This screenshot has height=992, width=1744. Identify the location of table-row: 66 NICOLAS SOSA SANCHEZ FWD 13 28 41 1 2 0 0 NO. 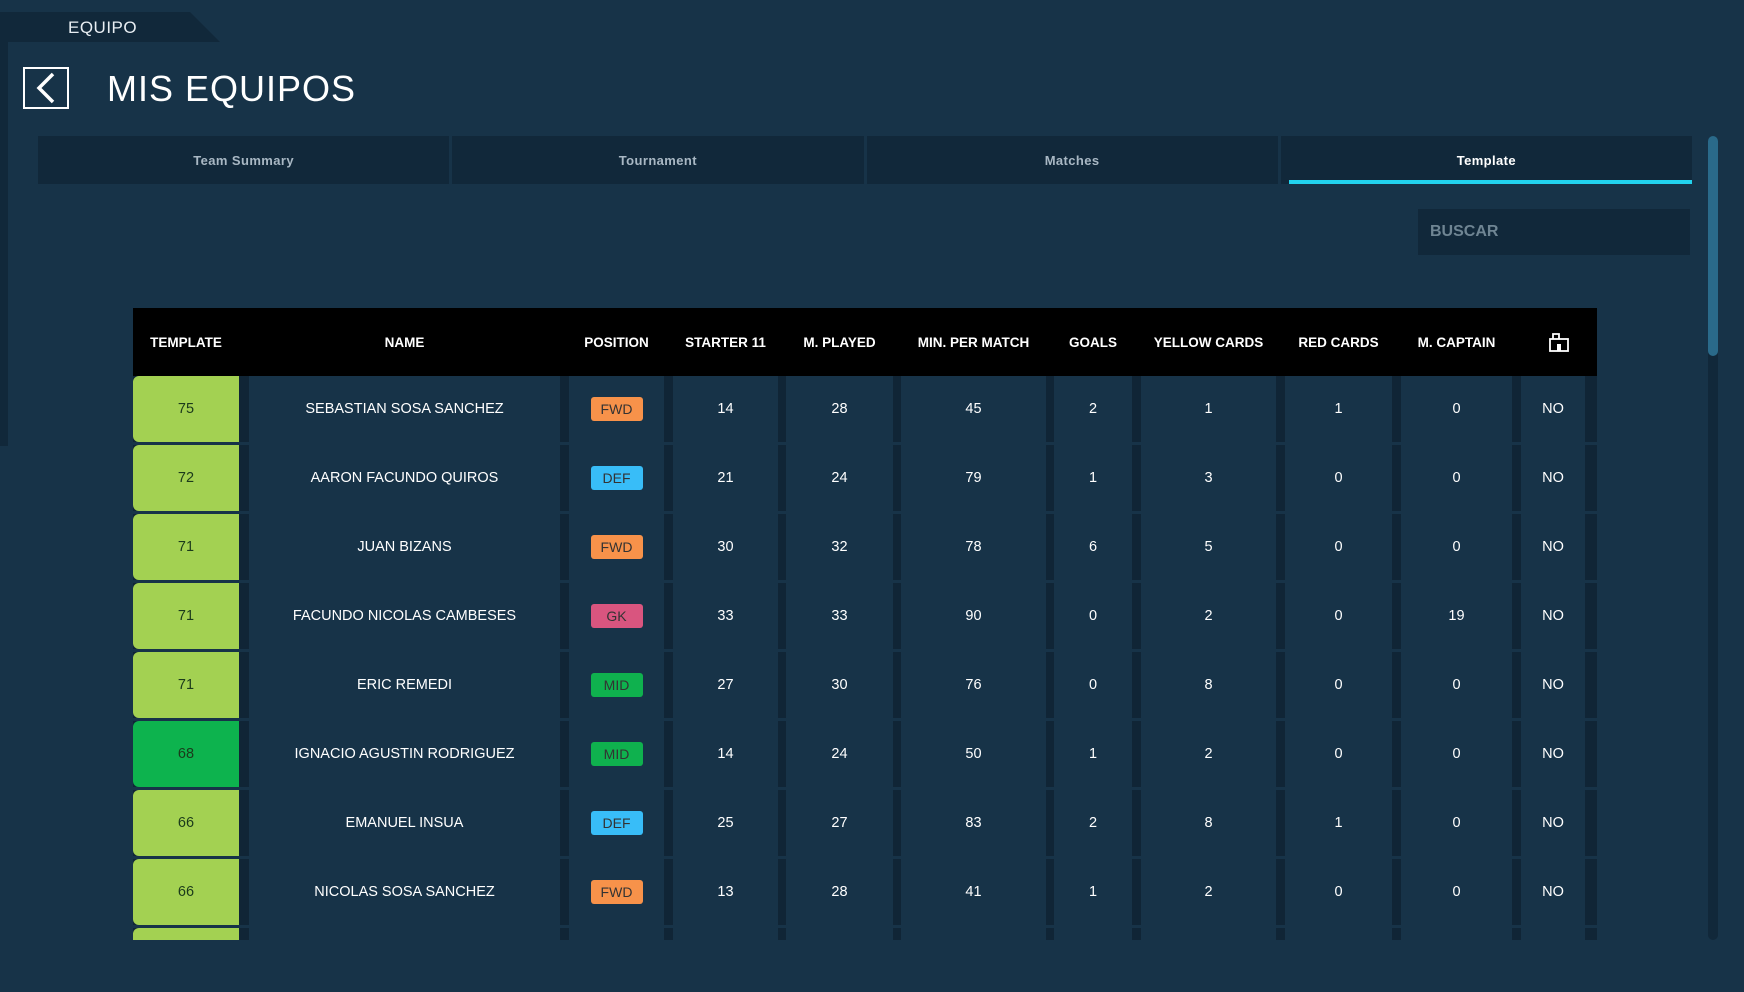
(865, 892).